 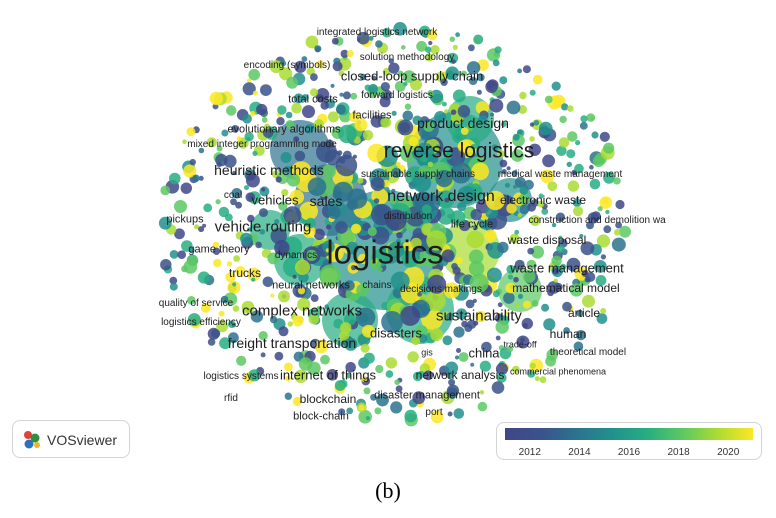 What do you see at coordinates (568, 334) in the screenshot?
I see `term-label: human` at bounding box center [568, 334].